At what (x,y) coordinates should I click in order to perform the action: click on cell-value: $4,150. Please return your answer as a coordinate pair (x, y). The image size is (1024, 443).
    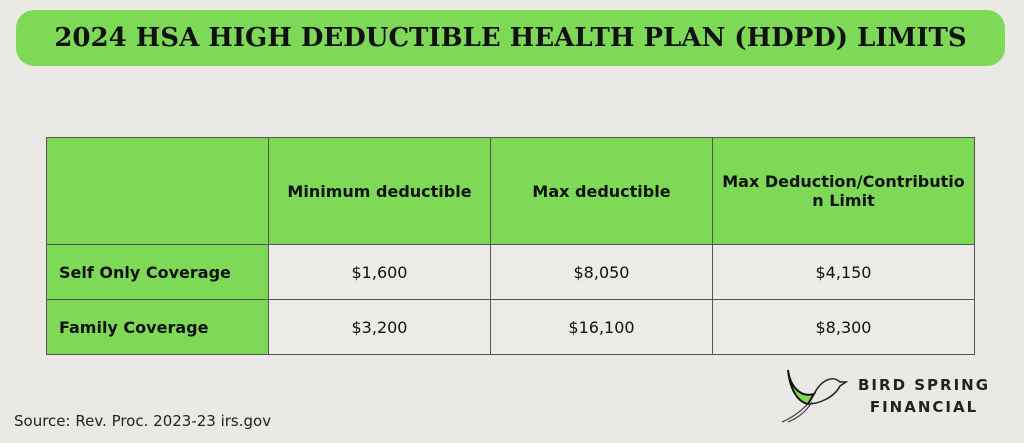
    Looking at the image, I should click on (843, 272).